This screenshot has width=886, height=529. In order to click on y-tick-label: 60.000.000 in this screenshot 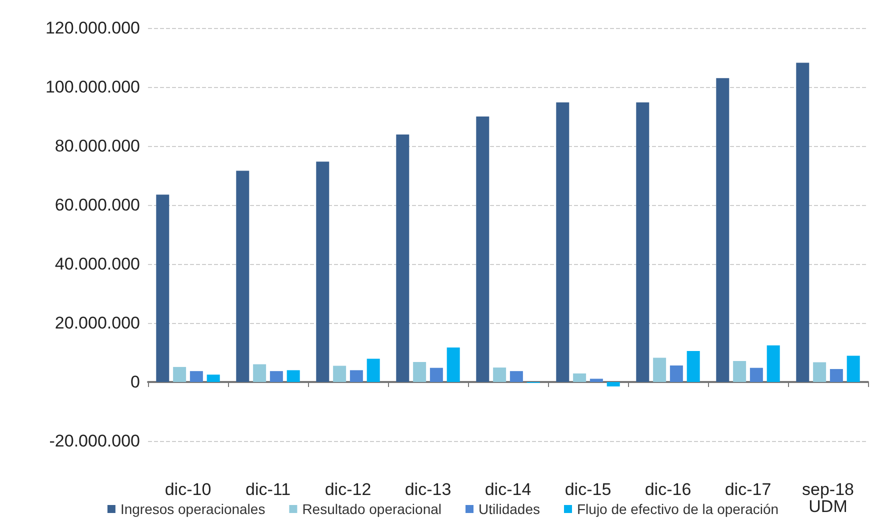, I will do `click(97, 205)`.